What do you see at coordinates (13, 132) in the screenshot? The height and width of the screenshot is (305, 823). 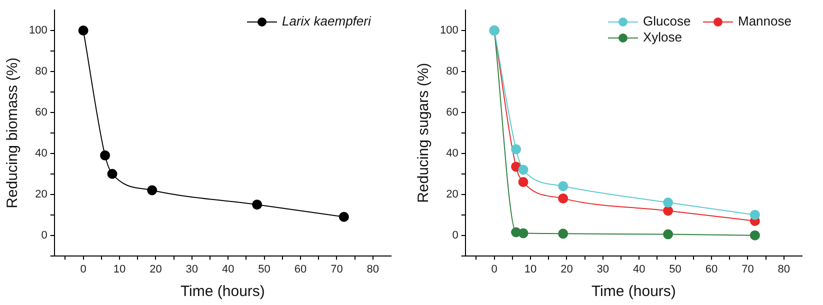 I see `y-axis-title: Reducing biomass (%)` at bounding box center [13, 132].